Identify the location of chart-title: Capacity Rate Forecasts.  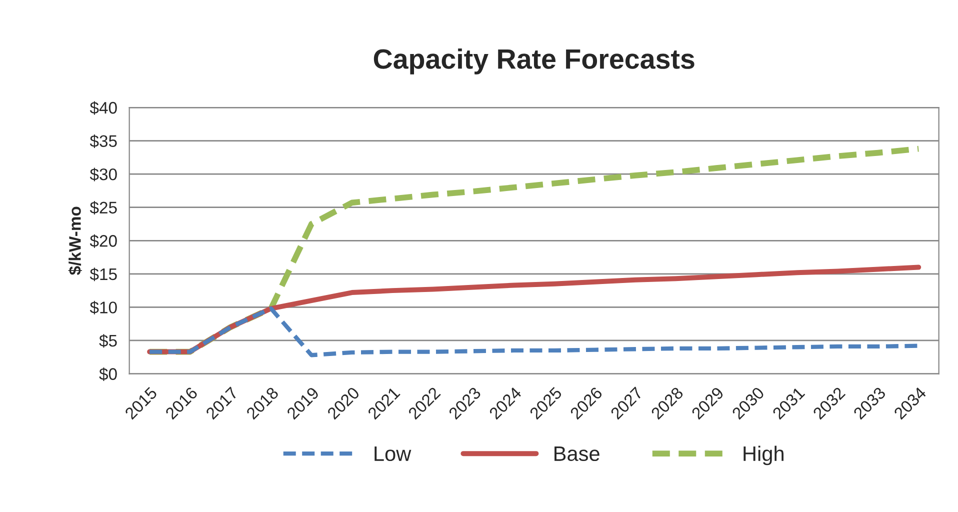
(534, 61).